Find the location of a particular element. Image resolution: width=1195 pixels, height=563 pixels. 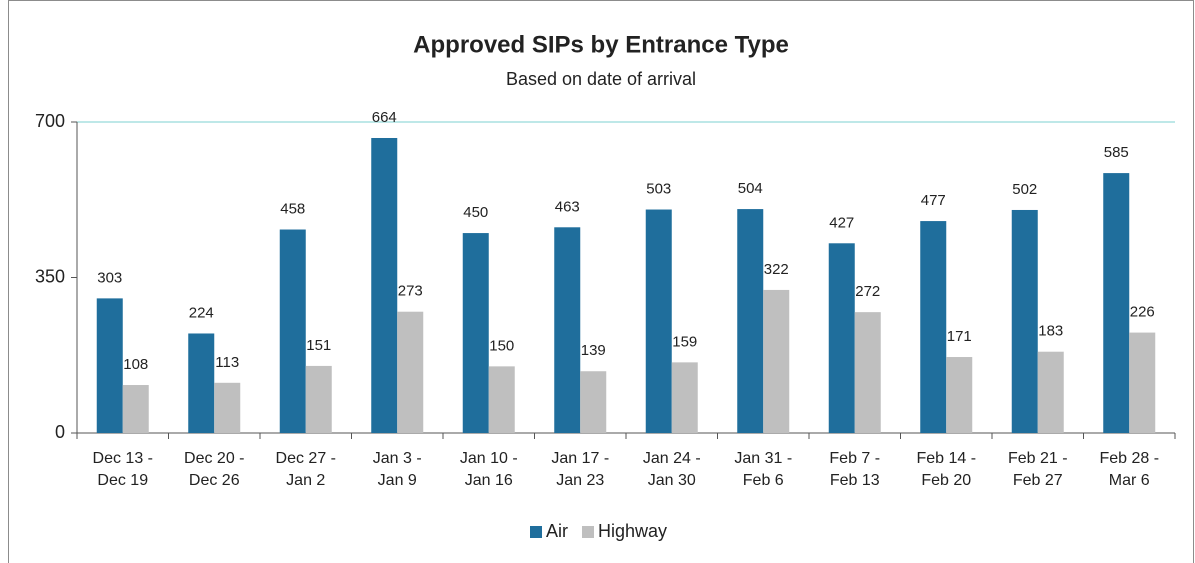

data-label: 664 is located at coordinates (384, 117).